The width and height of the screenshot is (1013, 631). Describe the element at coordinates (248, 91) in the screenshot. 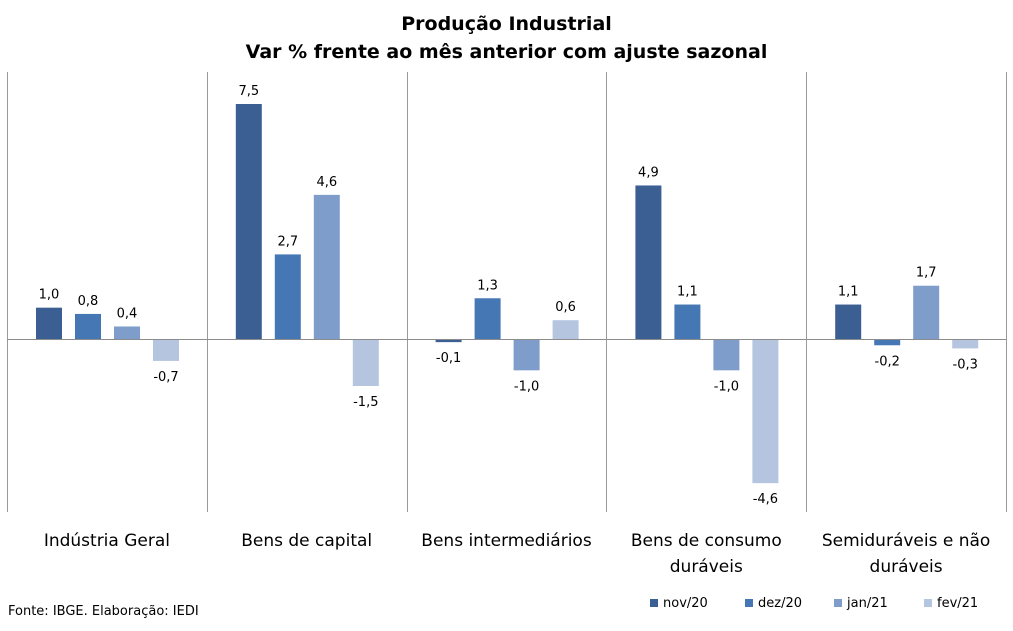

I see `data-label: 7,5` at that location.